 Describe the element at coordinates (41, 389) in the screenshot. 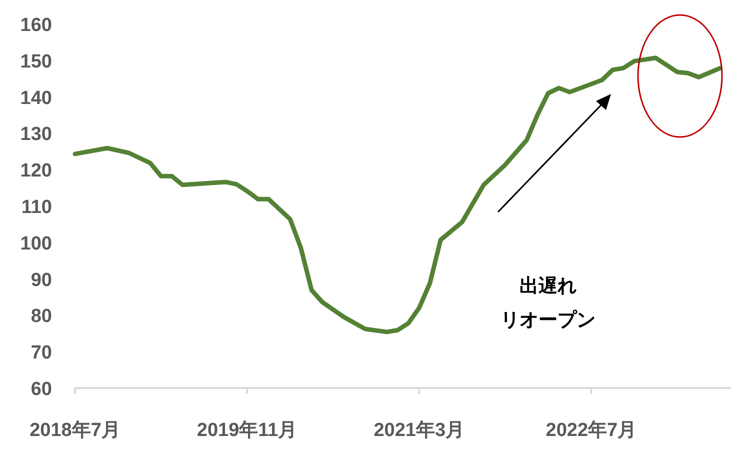

I see `y-tick-label: 60` at that location.